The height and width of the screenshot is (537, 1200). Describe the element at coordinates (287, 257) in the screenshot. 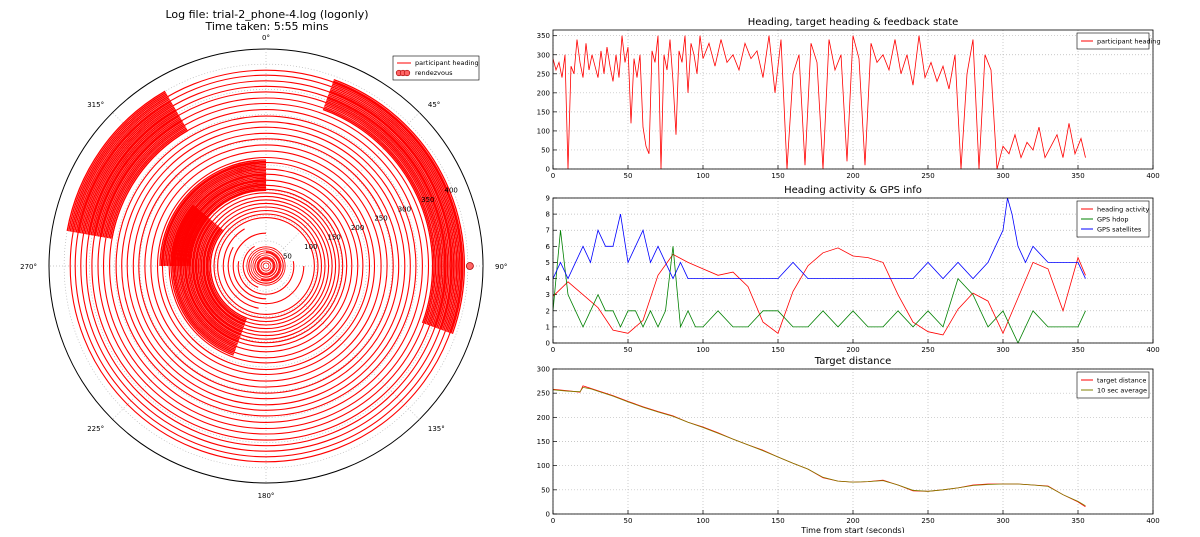

I see `radial-tick-label: 50` at that location.